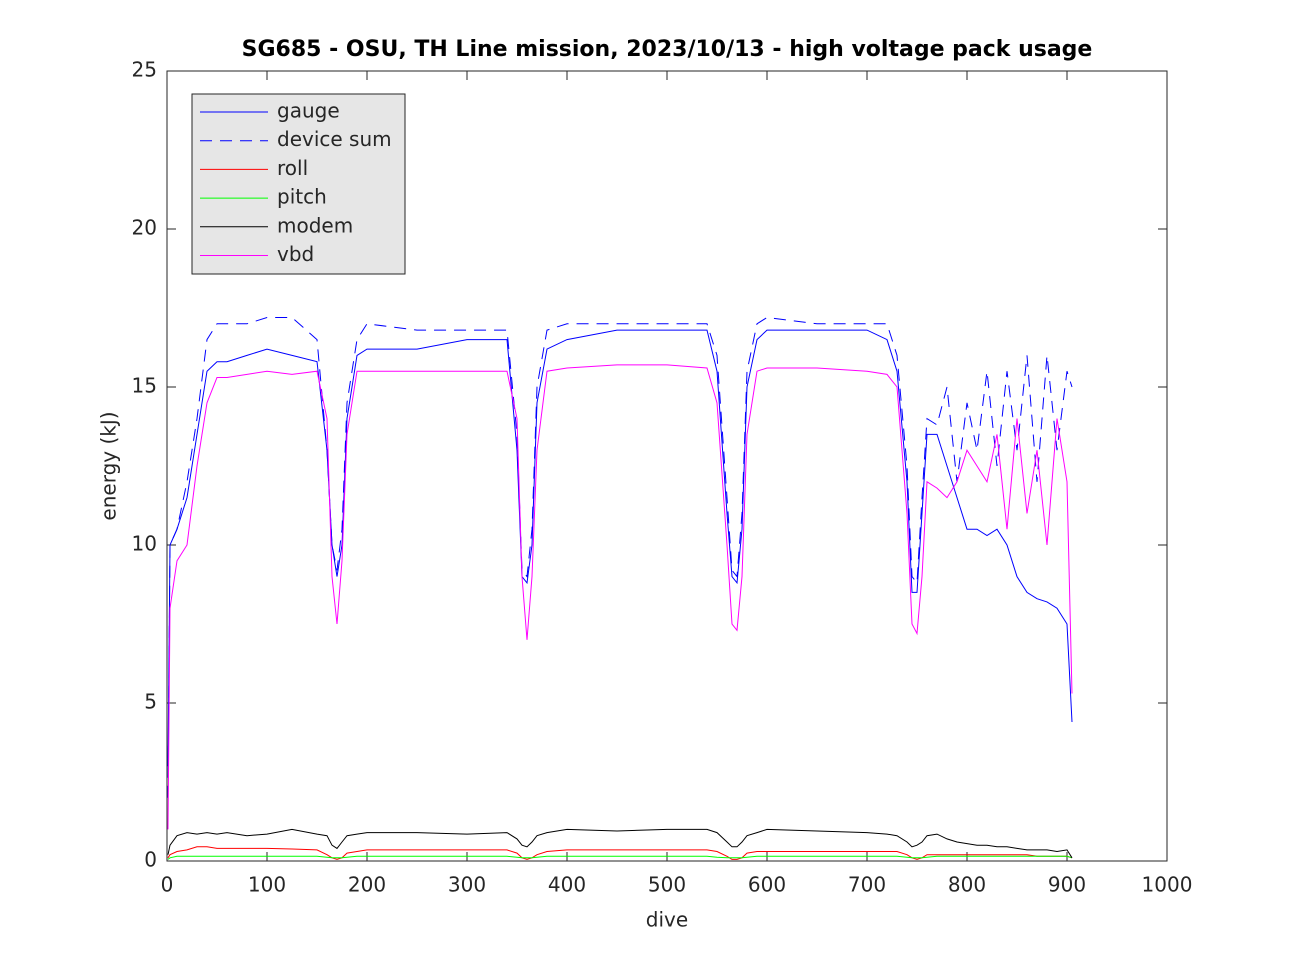 This screenshot has width=1291, height=972. Describe the element at coordinates (1067, 885) in the screenshot. I see `x-tick-label: 900` at that location.